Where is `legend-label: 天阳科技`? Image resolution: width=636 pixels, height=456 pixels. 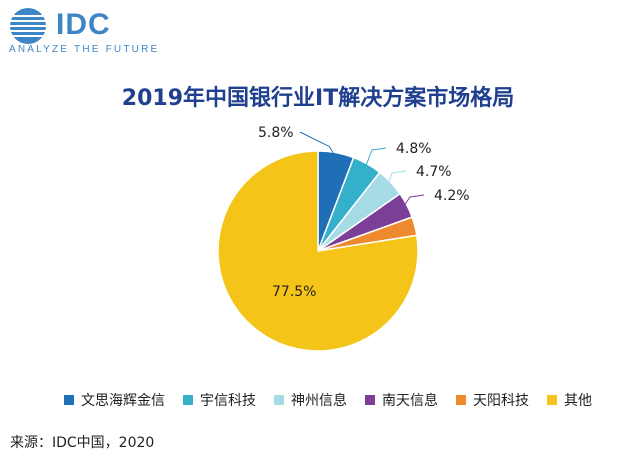 legend-label: 天阳科技 is located at coordinates (501, 401).